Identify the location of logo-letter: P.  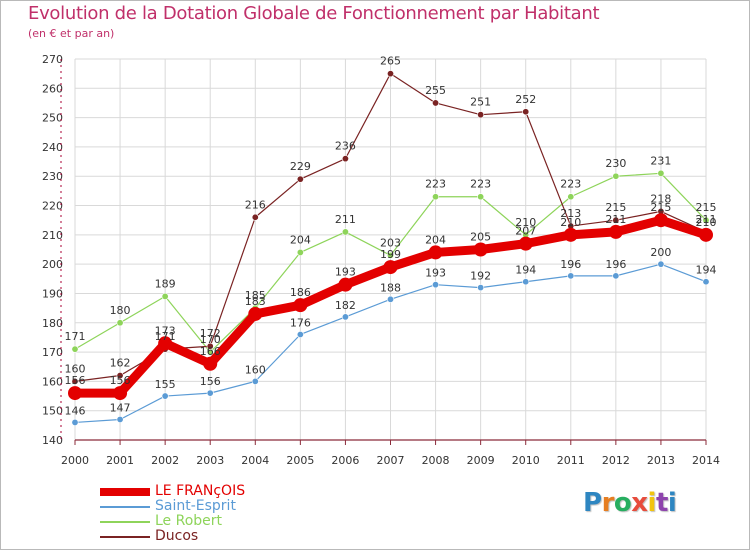
(592, 503).